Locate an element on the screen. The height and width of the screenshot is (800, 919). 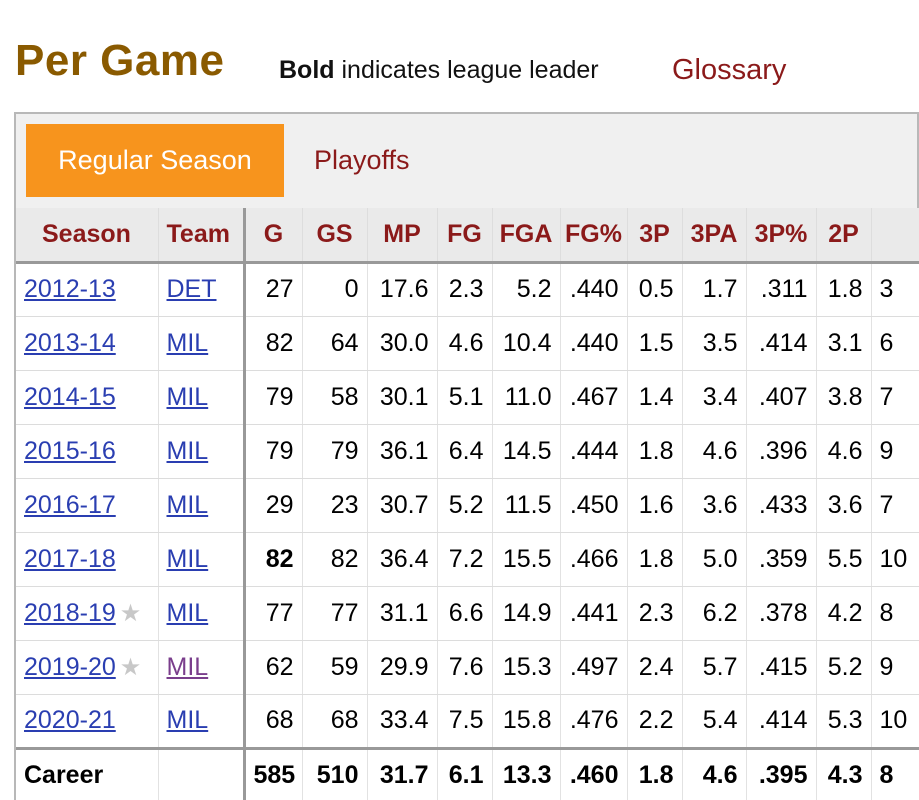
stat-cell-fg: 7.6 is located at coordinates (465, 667).